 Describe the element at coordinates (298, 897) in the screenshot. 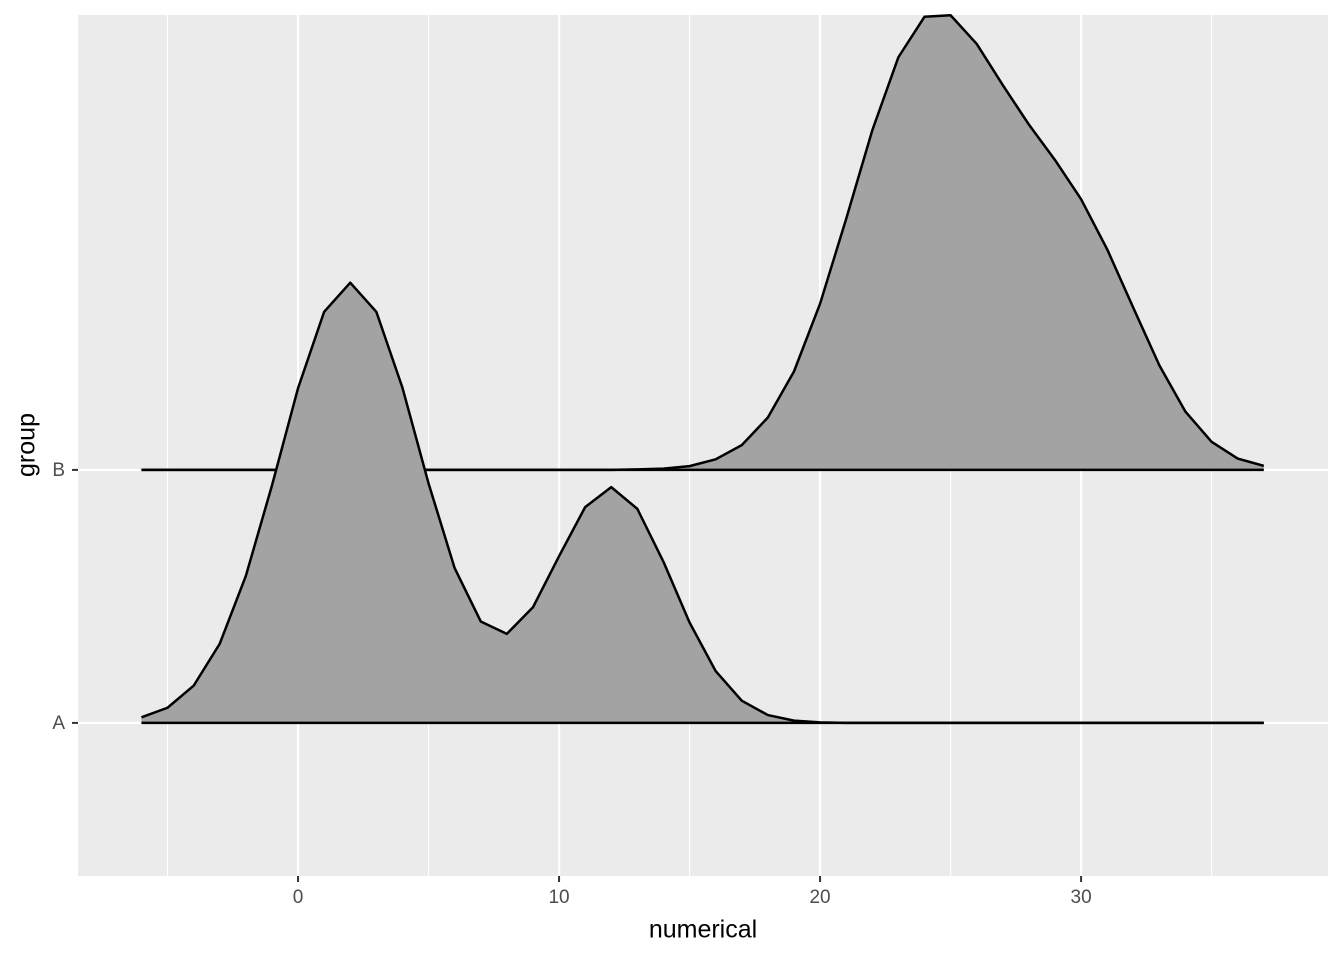

I see `x-tick-label: 0` at that location.